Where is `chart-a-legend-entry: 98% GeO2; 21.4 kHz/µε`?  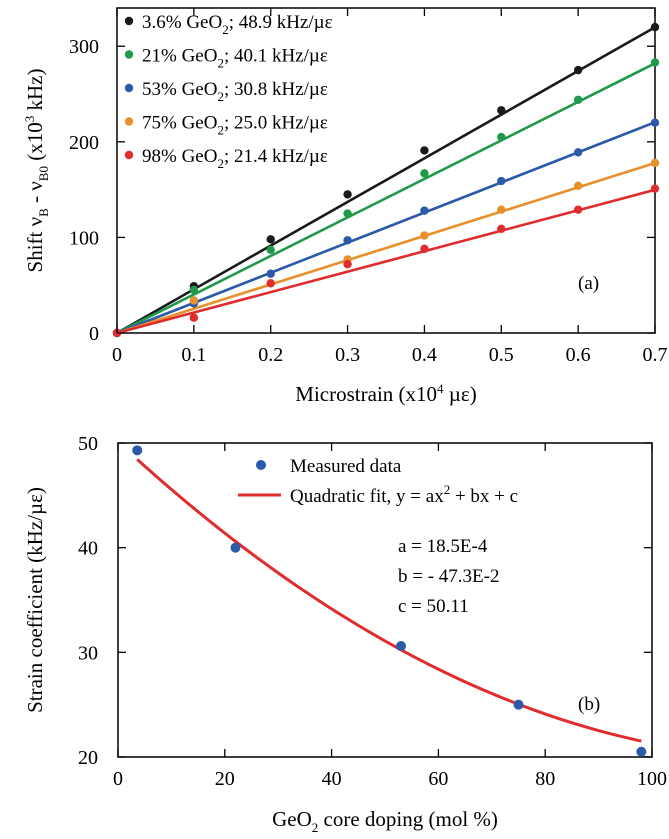 chart-a-legend-entry: 98% GeO2; 21.4 kHz/µε is located at coordinates (235, 158).